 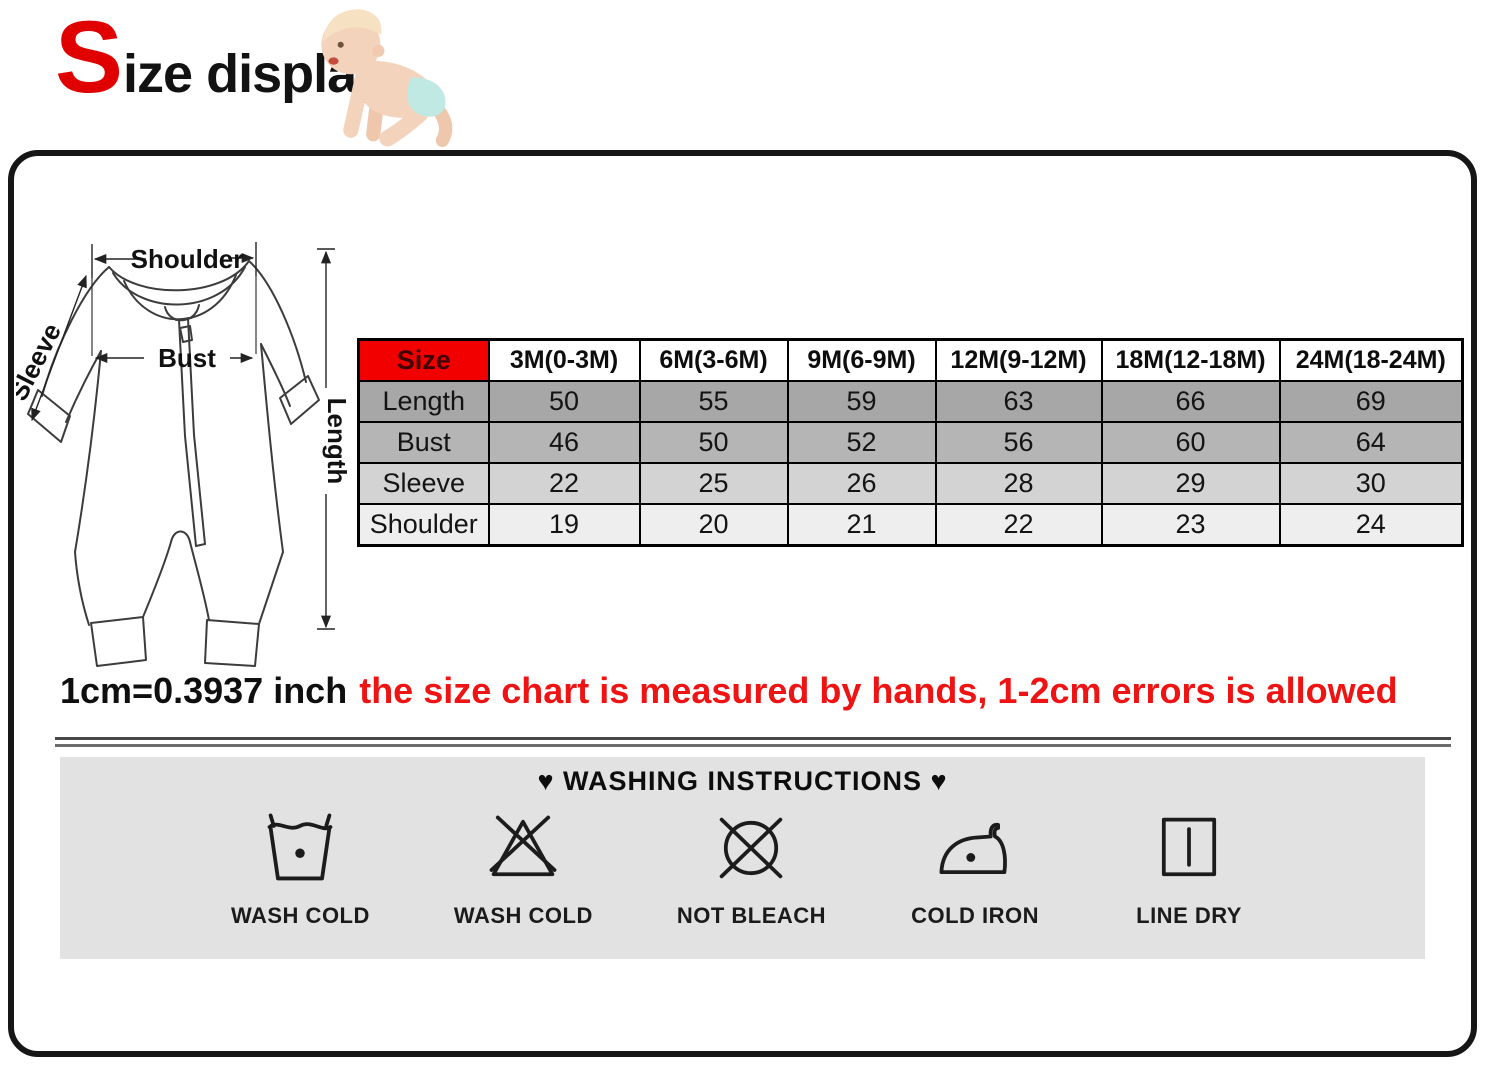 I want to click on title-initial-letter: S, so click(x=89, y=57).